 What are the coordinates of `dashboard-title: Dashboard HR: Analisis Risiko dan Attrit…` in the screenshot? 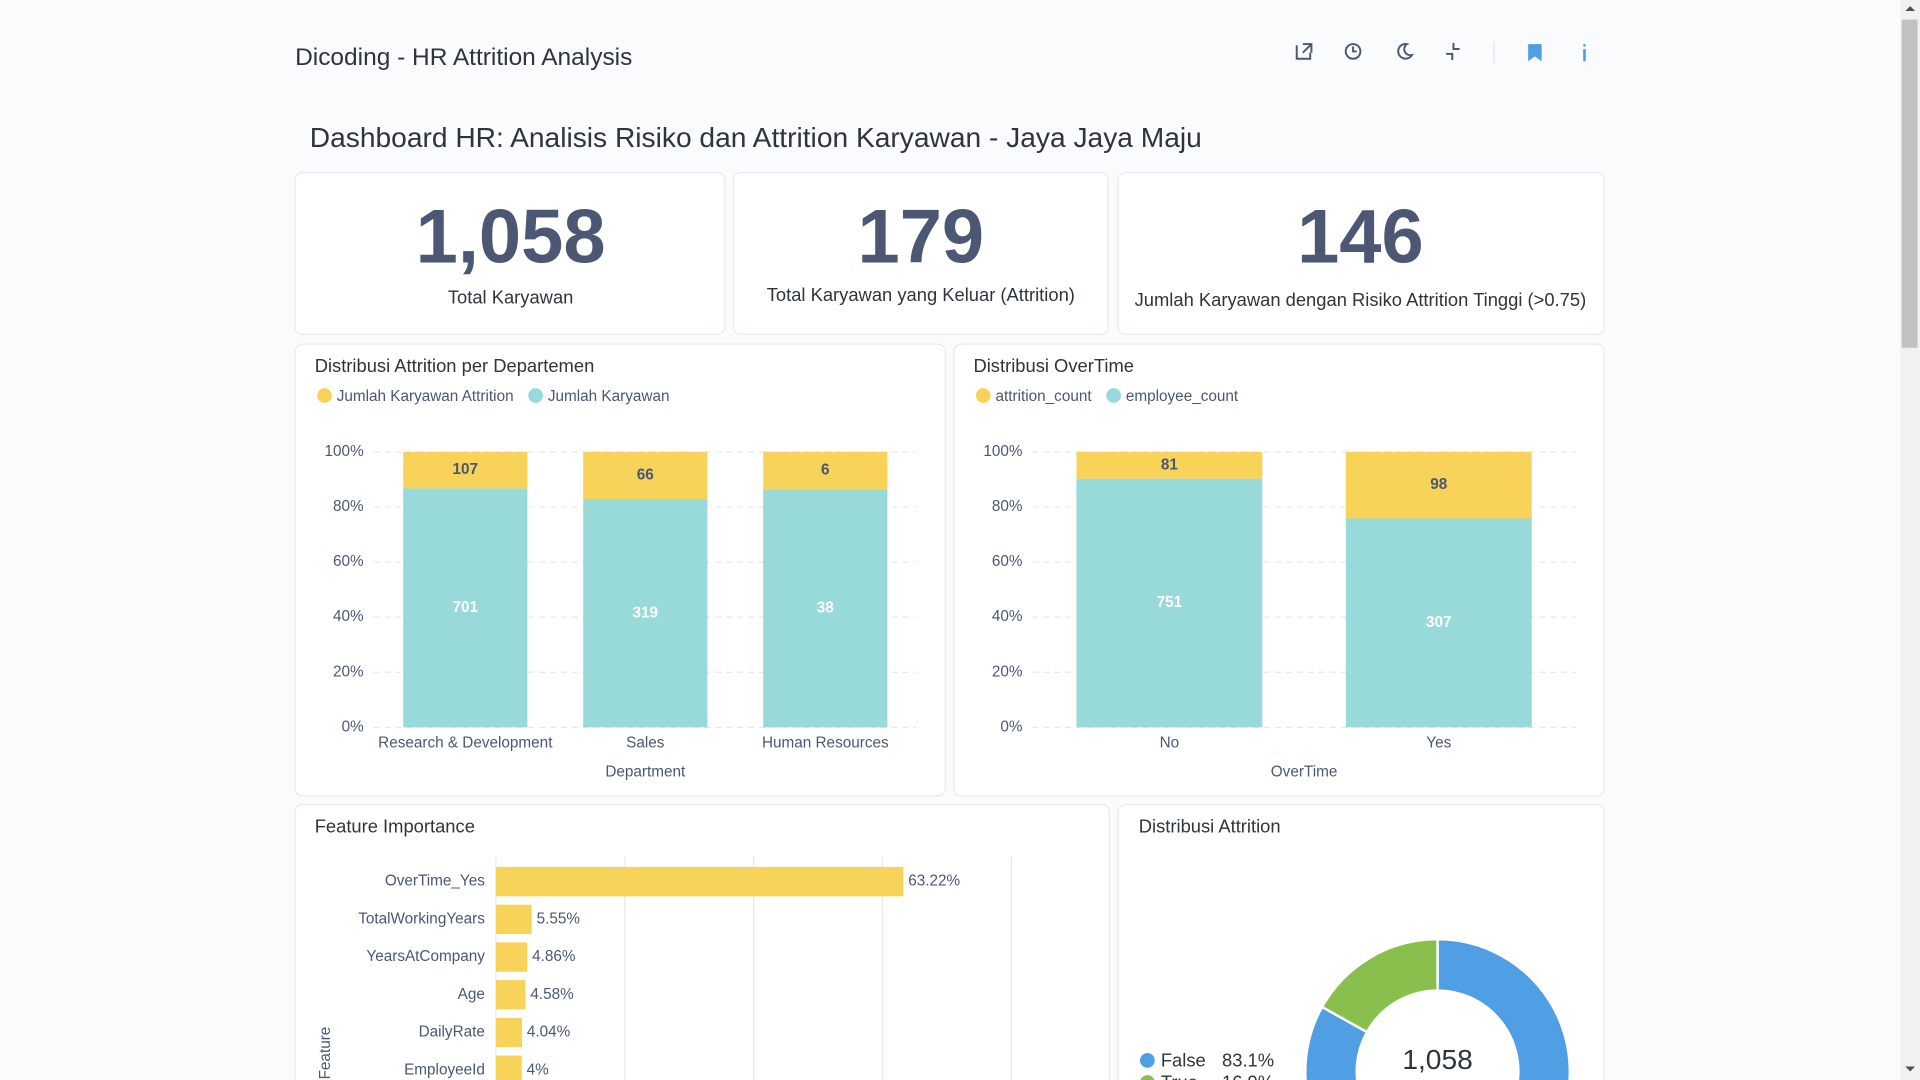 It's located at (756, 137).